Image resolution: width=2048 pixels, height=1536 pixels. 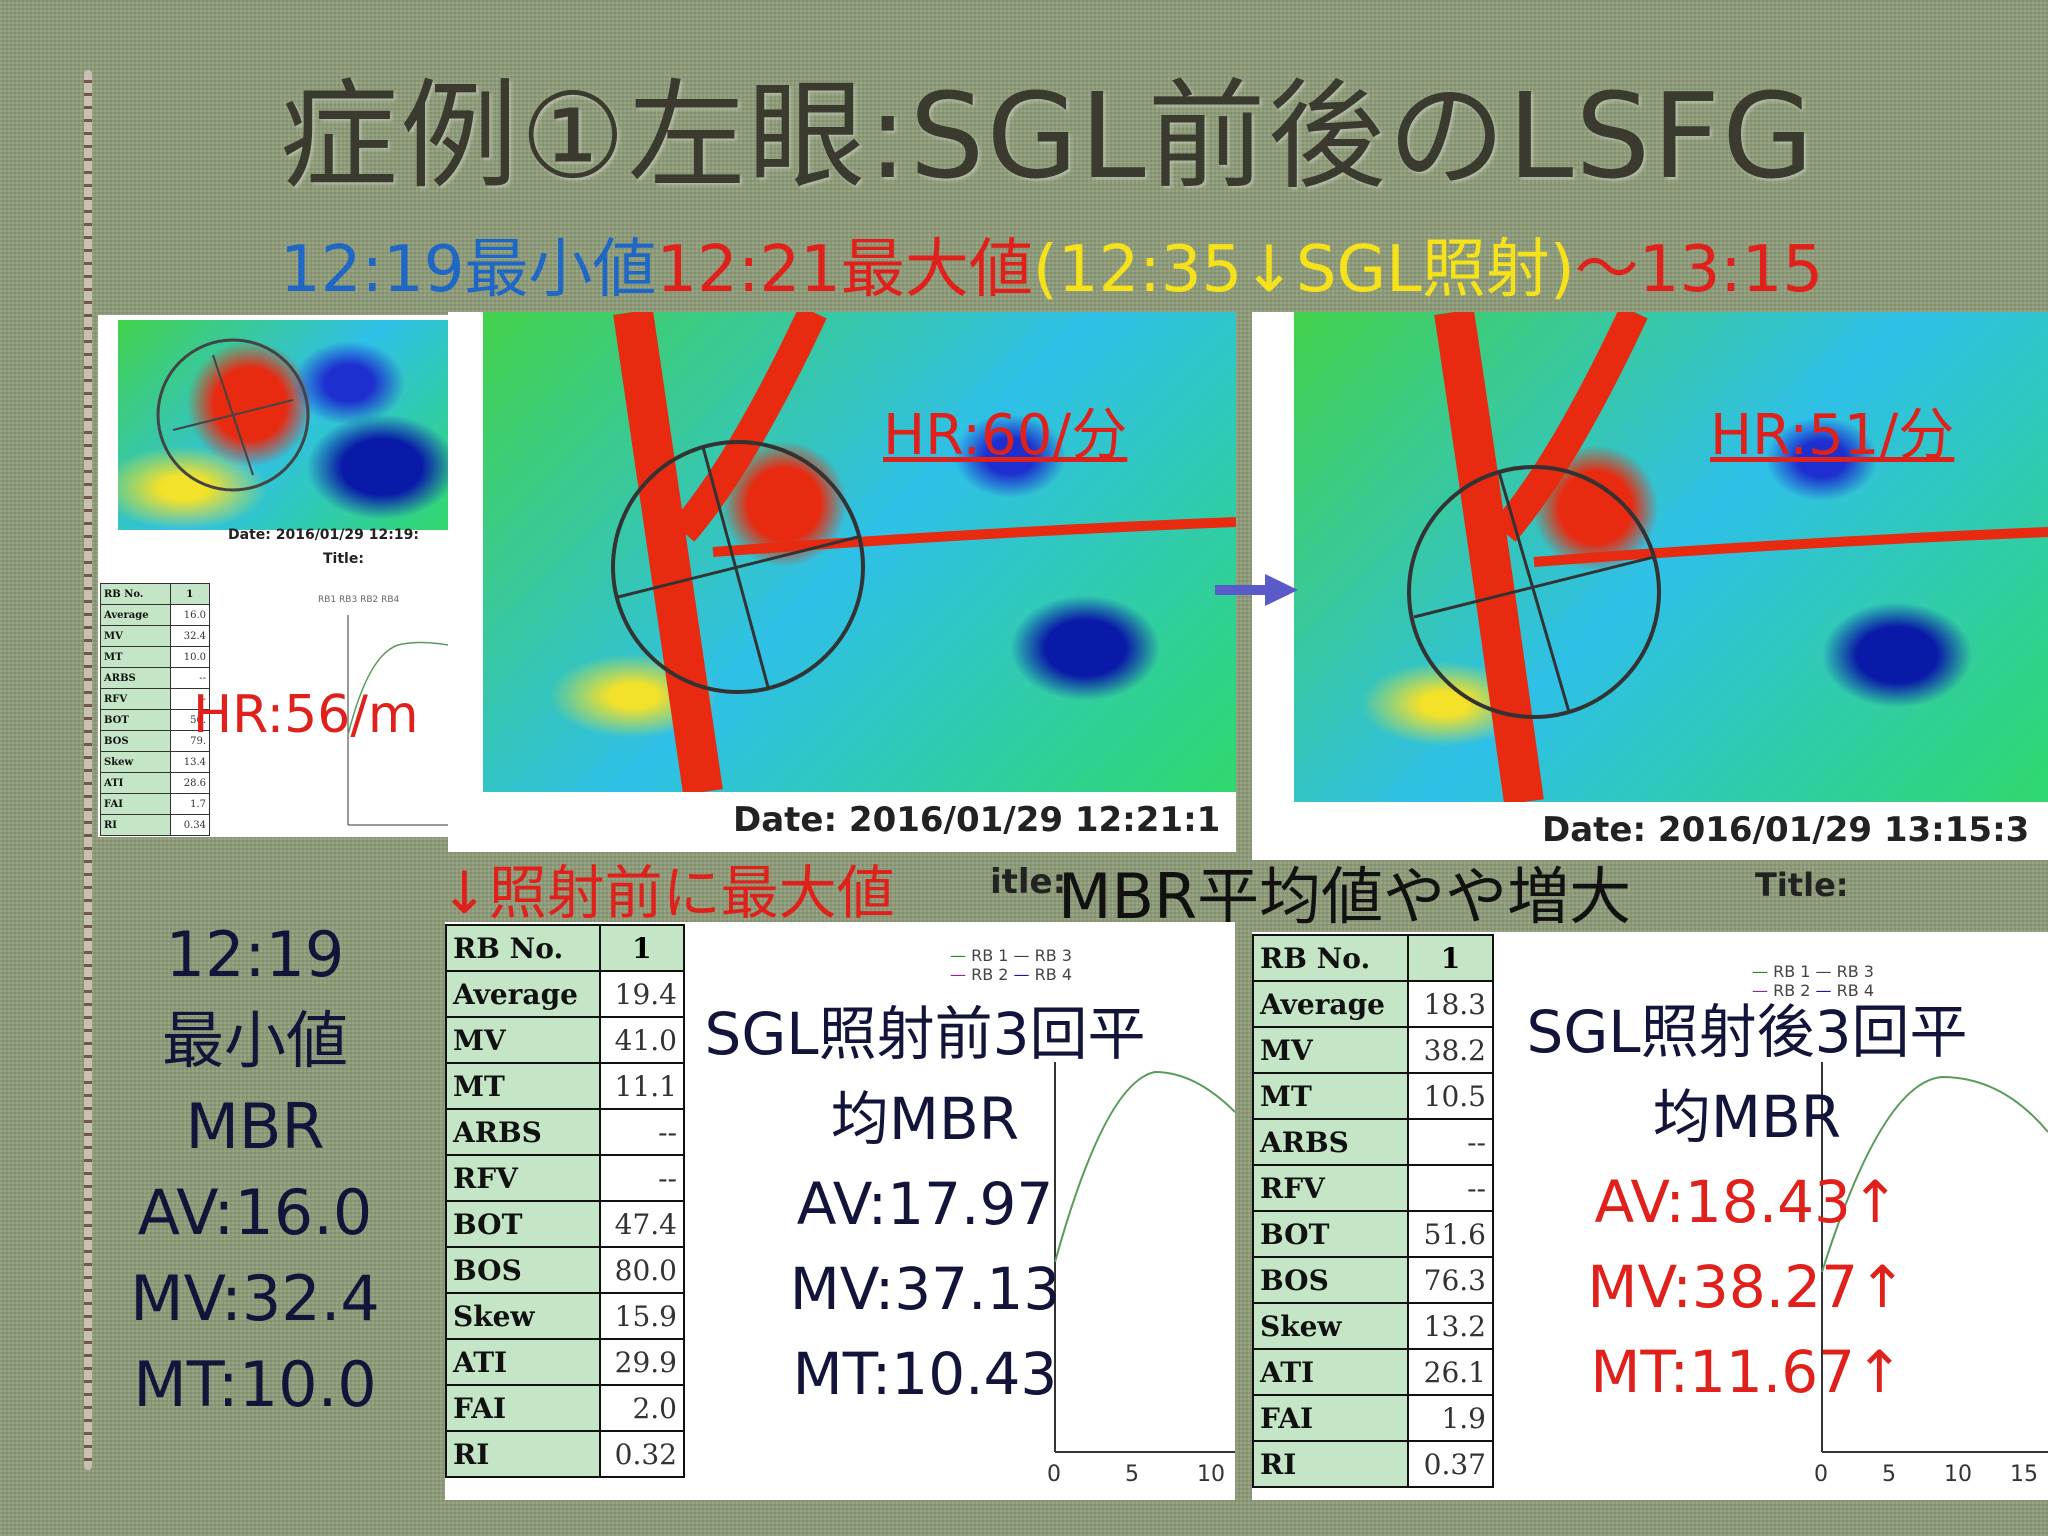 I want to click on before-title-label: itle:, so click(x=1028, y=882).